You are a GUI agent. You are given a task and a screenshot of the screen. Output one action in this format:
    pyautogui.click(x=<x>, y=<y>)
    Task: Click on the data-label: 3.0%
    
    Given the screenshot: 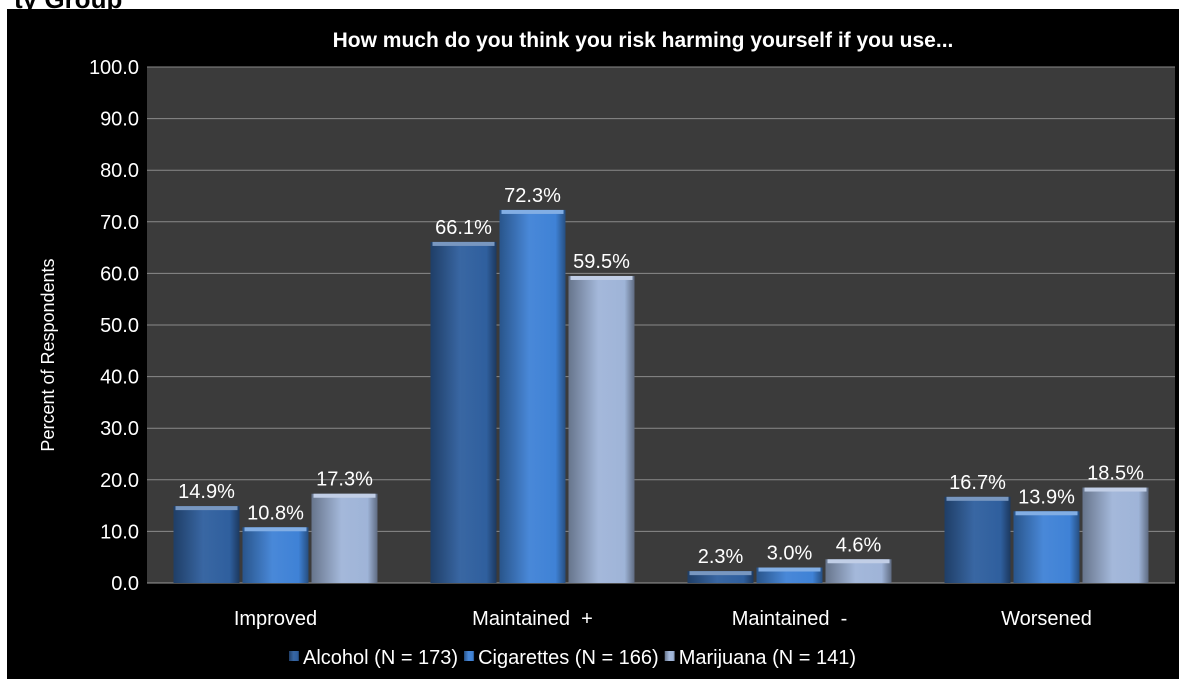 What is the action you would take?
    pyautogui.click(x=790, y=554)
    